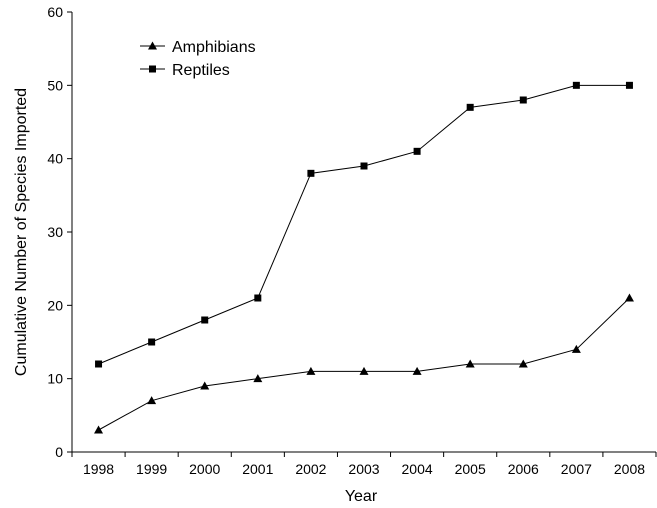  I want to click on data-point-amphibians-2007, so click(576, 348).